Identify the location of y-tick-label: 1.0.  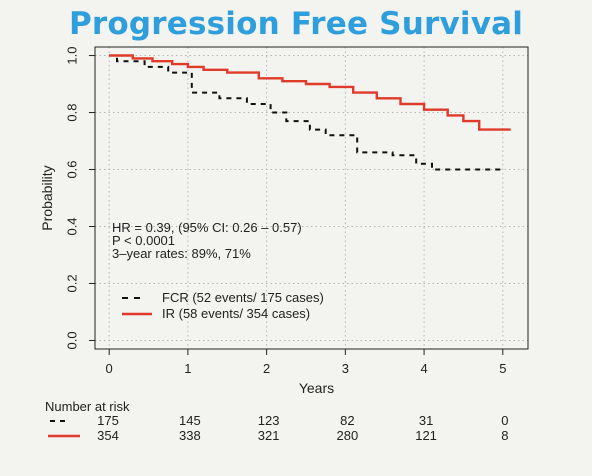
(72, 56).